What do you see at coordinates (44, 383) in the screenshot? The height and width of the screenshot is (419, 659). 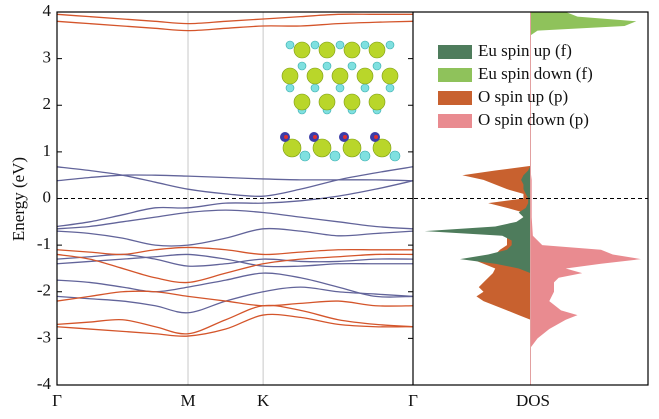 I see `y-tick-label: -4` at bounding box center [44, 383].